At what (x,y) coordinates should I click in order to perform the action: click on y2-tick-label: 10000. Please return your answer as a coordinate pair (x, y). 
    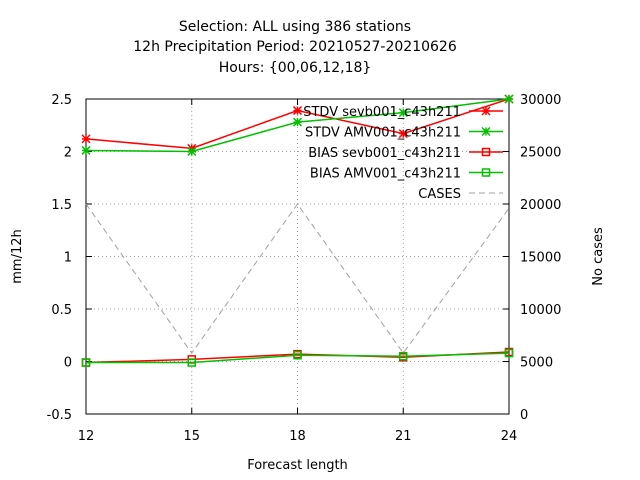
    Looking at the image, I should click on (540, 310).